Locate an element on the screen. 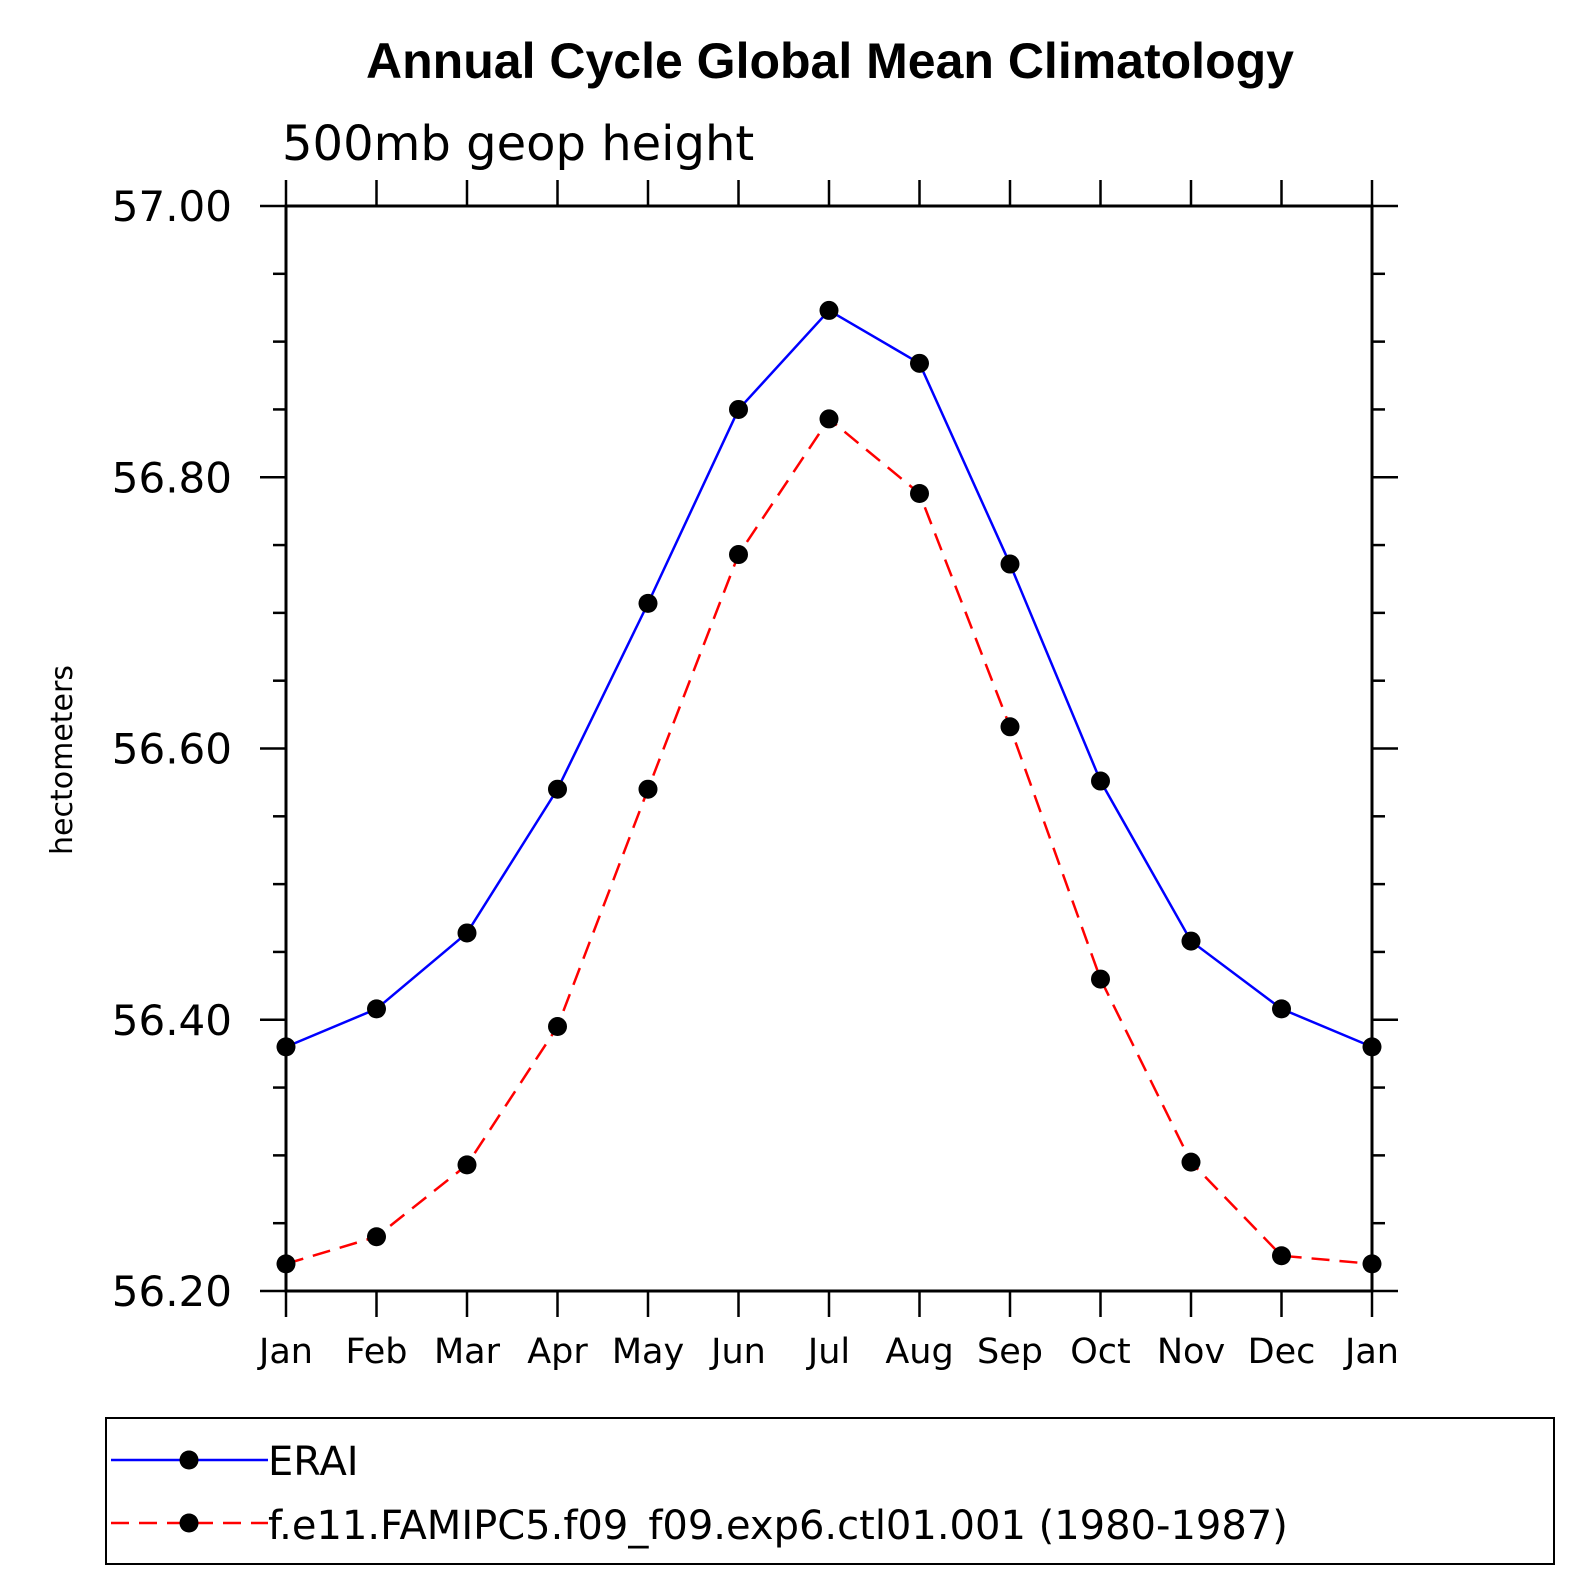 This screenshot has height=1591, width=1591. y-tick-labels: 56.20 56.40 56.60 56.80 57.00 is located at coordinates (172, 749).